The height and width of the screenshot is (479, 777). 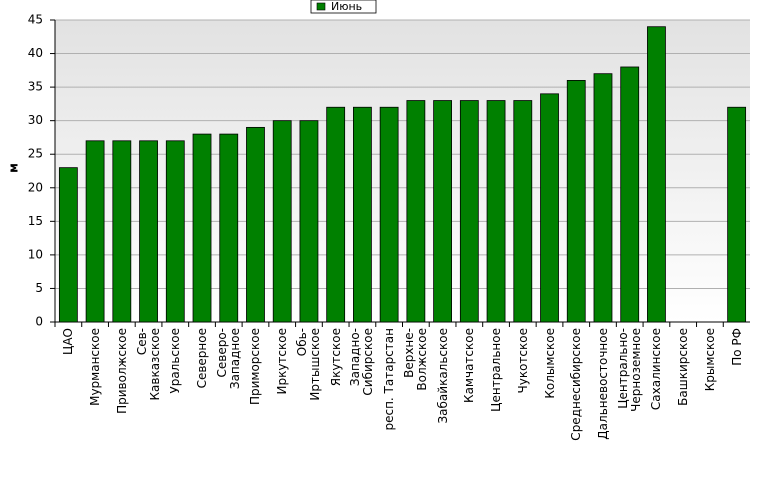 What do you see at coordinates (67, 341) in the screenshot?
I see `x-tick-label: ЦАО` at bounding box center [67, 341].